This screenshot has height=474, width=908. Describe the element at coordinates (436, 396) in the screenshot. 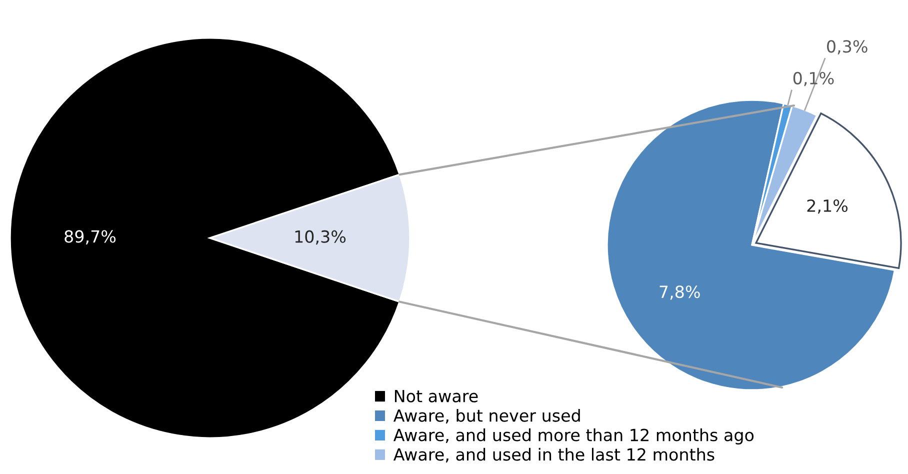

I see `legend-label: Not aware` at that location.